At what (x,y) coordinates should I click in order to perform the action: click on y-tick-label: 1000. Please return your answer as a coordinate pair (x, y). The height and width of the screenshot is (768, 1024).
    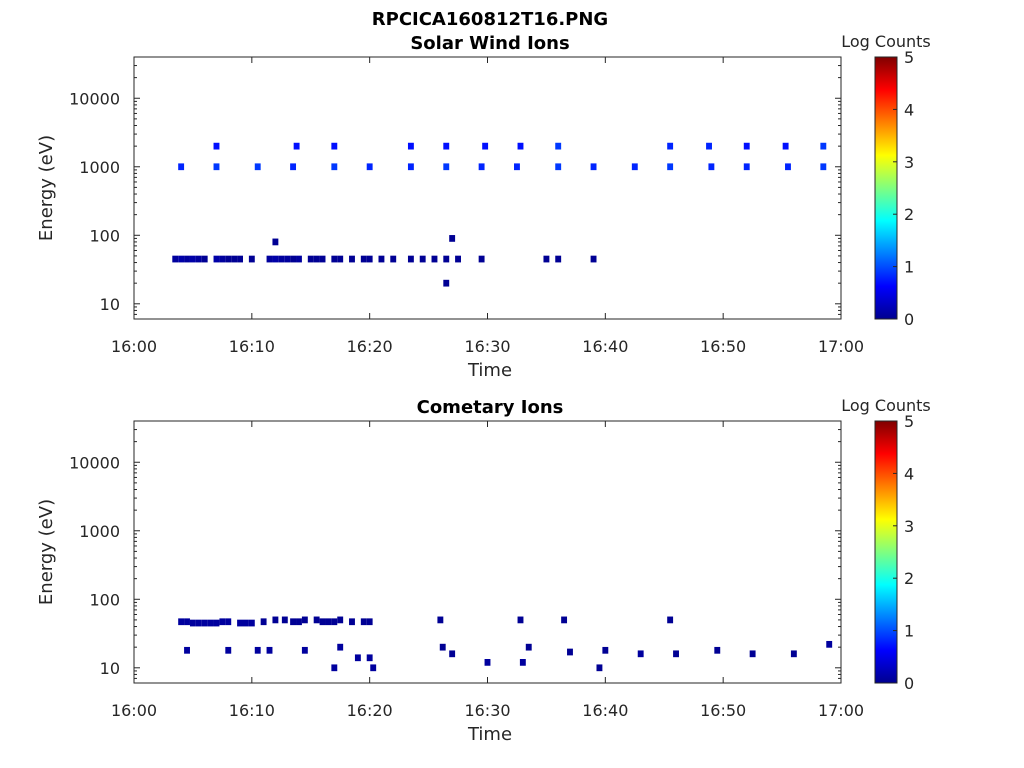
    Looking at the image, I should click on (99, 531).